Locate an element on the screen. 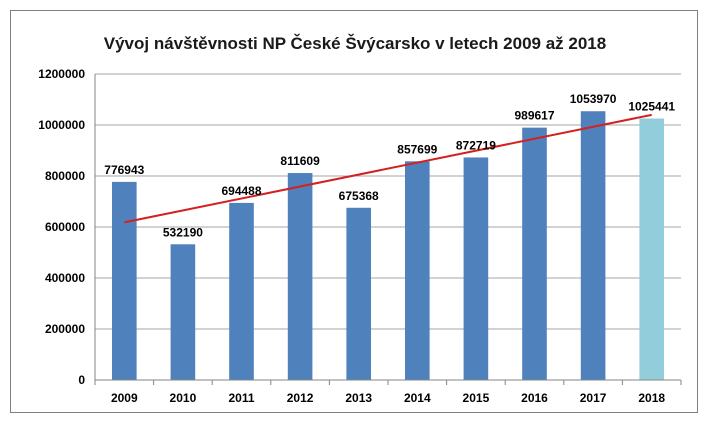  bar-2015 is located at coordinates (476, 268).